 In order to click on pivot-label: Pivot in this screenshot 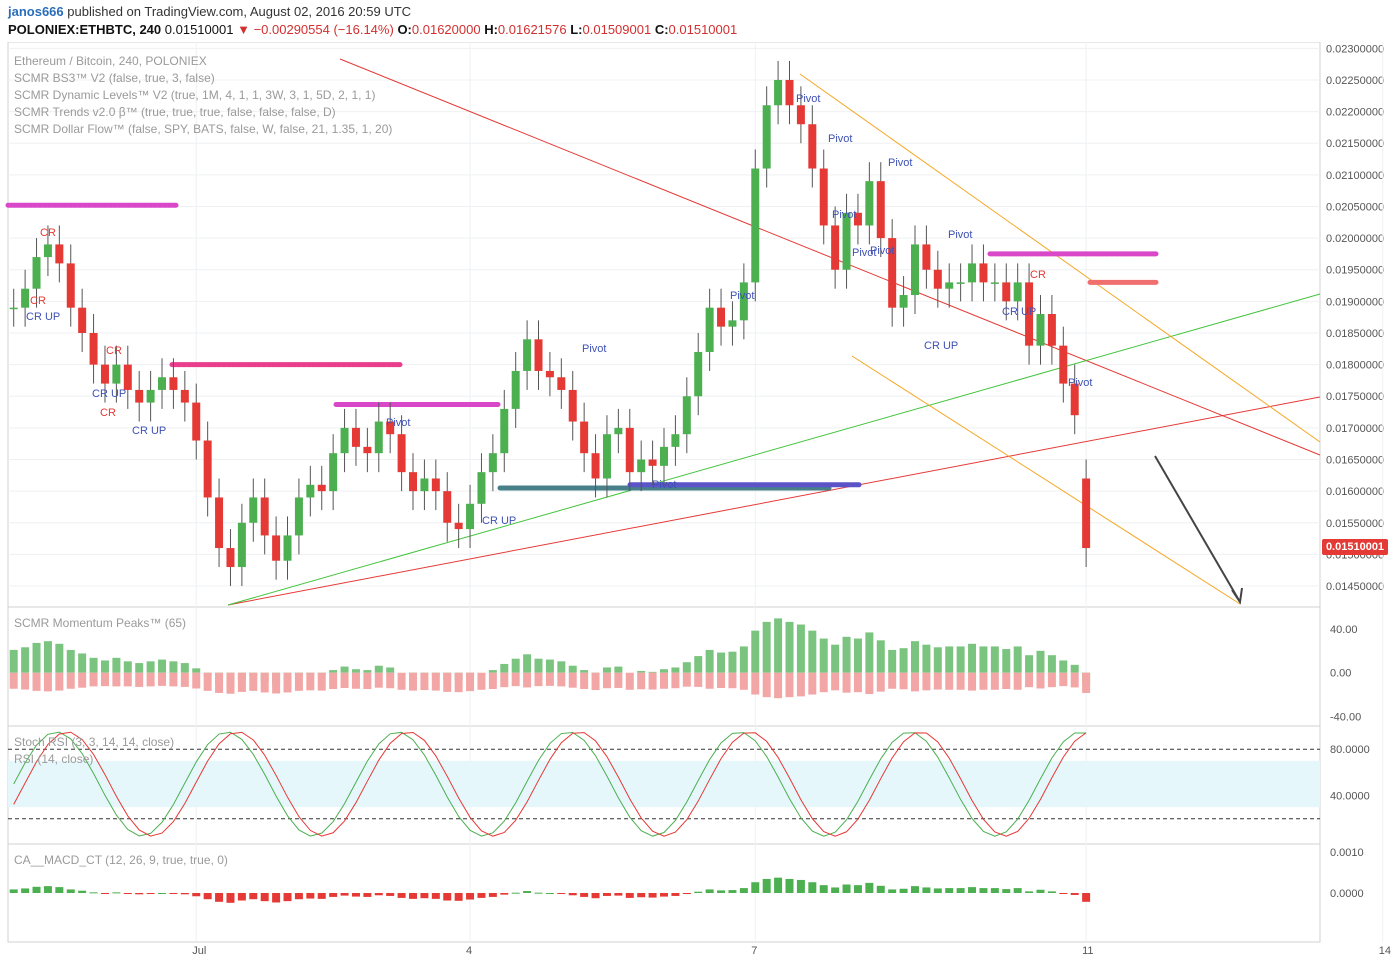, I will do `click(664, 485)`.